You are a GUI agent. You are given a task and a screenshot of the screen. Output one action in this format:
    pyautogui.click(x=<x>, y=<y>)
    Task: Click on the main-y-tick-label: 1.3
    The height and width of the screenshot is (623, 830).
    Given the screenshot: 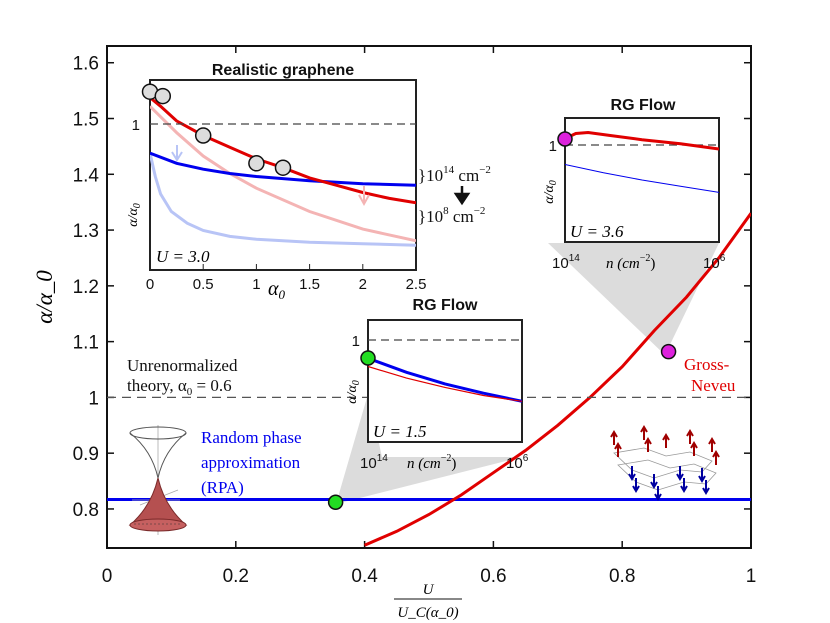 What is the action you would take?
    pyautogui.click(x=86, y=231)
    